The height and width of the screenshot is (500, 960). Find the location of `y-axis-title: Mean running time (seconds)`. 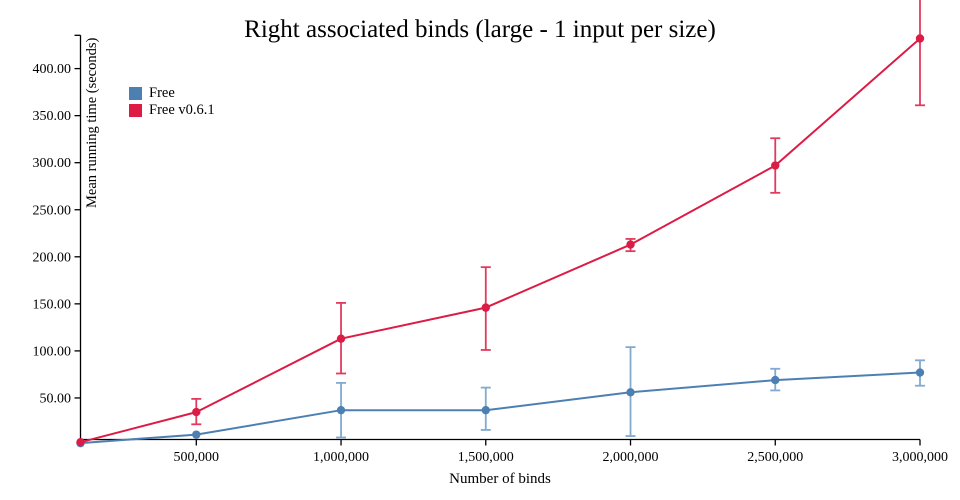

y-axis-title: Mean running time (seconds) is located at coordinates (92, 122).